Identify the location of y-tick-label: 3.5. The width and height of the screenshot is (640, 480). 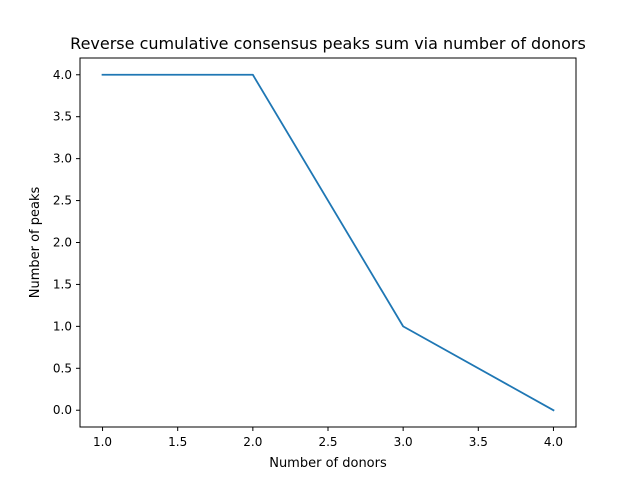
(62, 117).